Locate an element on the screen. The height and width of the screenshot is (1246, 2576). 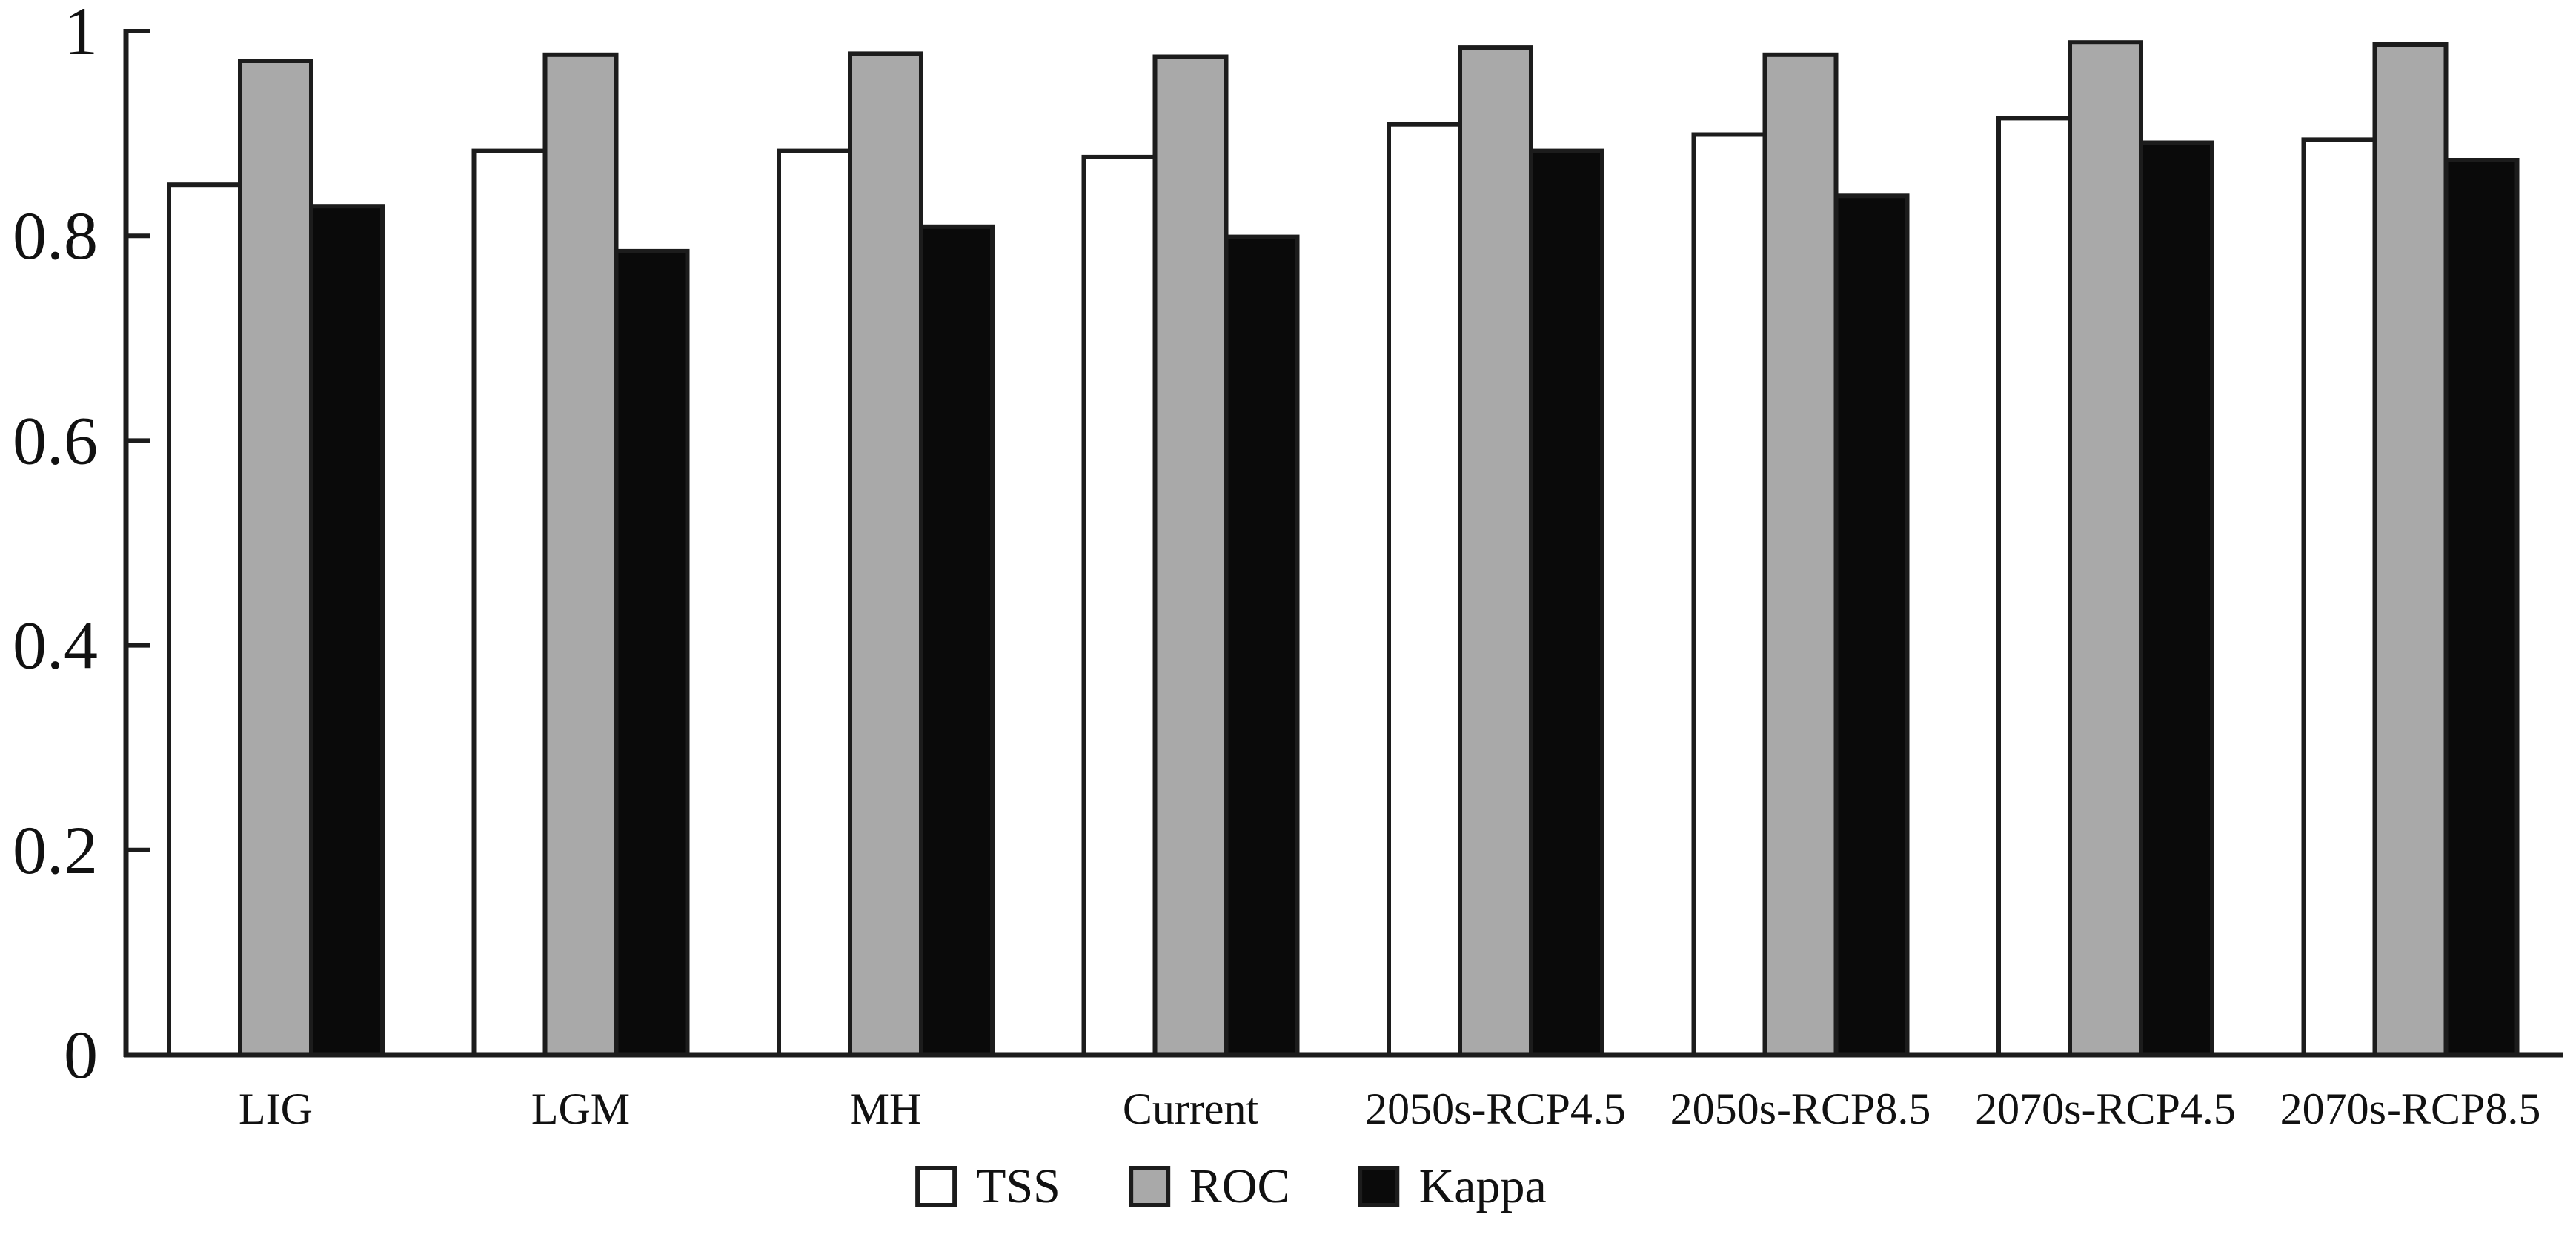
y-tick-label-1: 1 is located at coordinates (81, 34).